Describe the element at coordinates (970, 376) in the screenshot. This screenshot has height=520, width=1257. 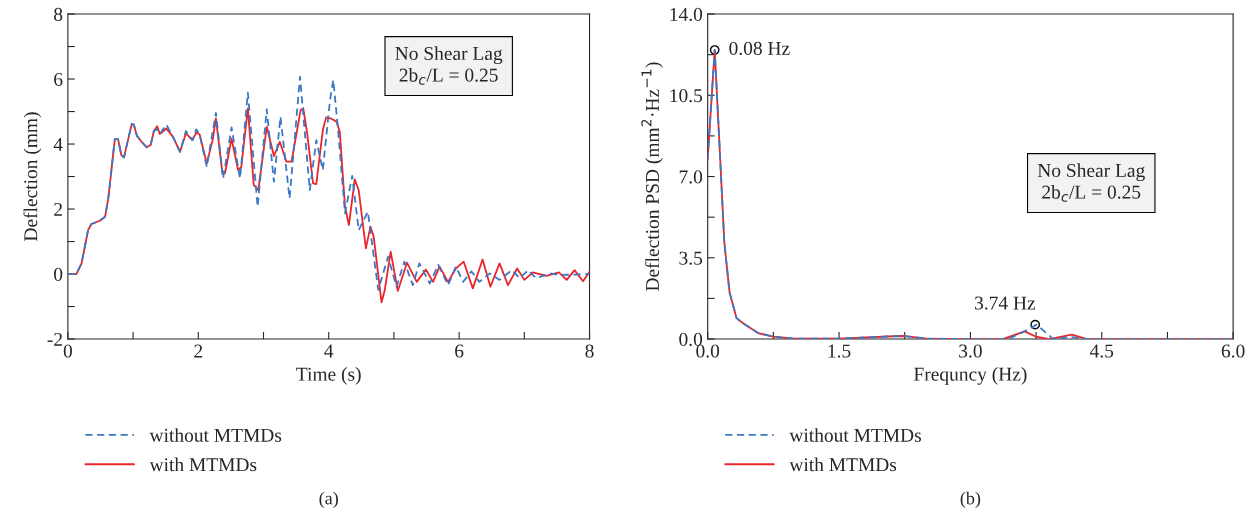
I see `x-axis-title: Frequncy (Hz)` at that location.